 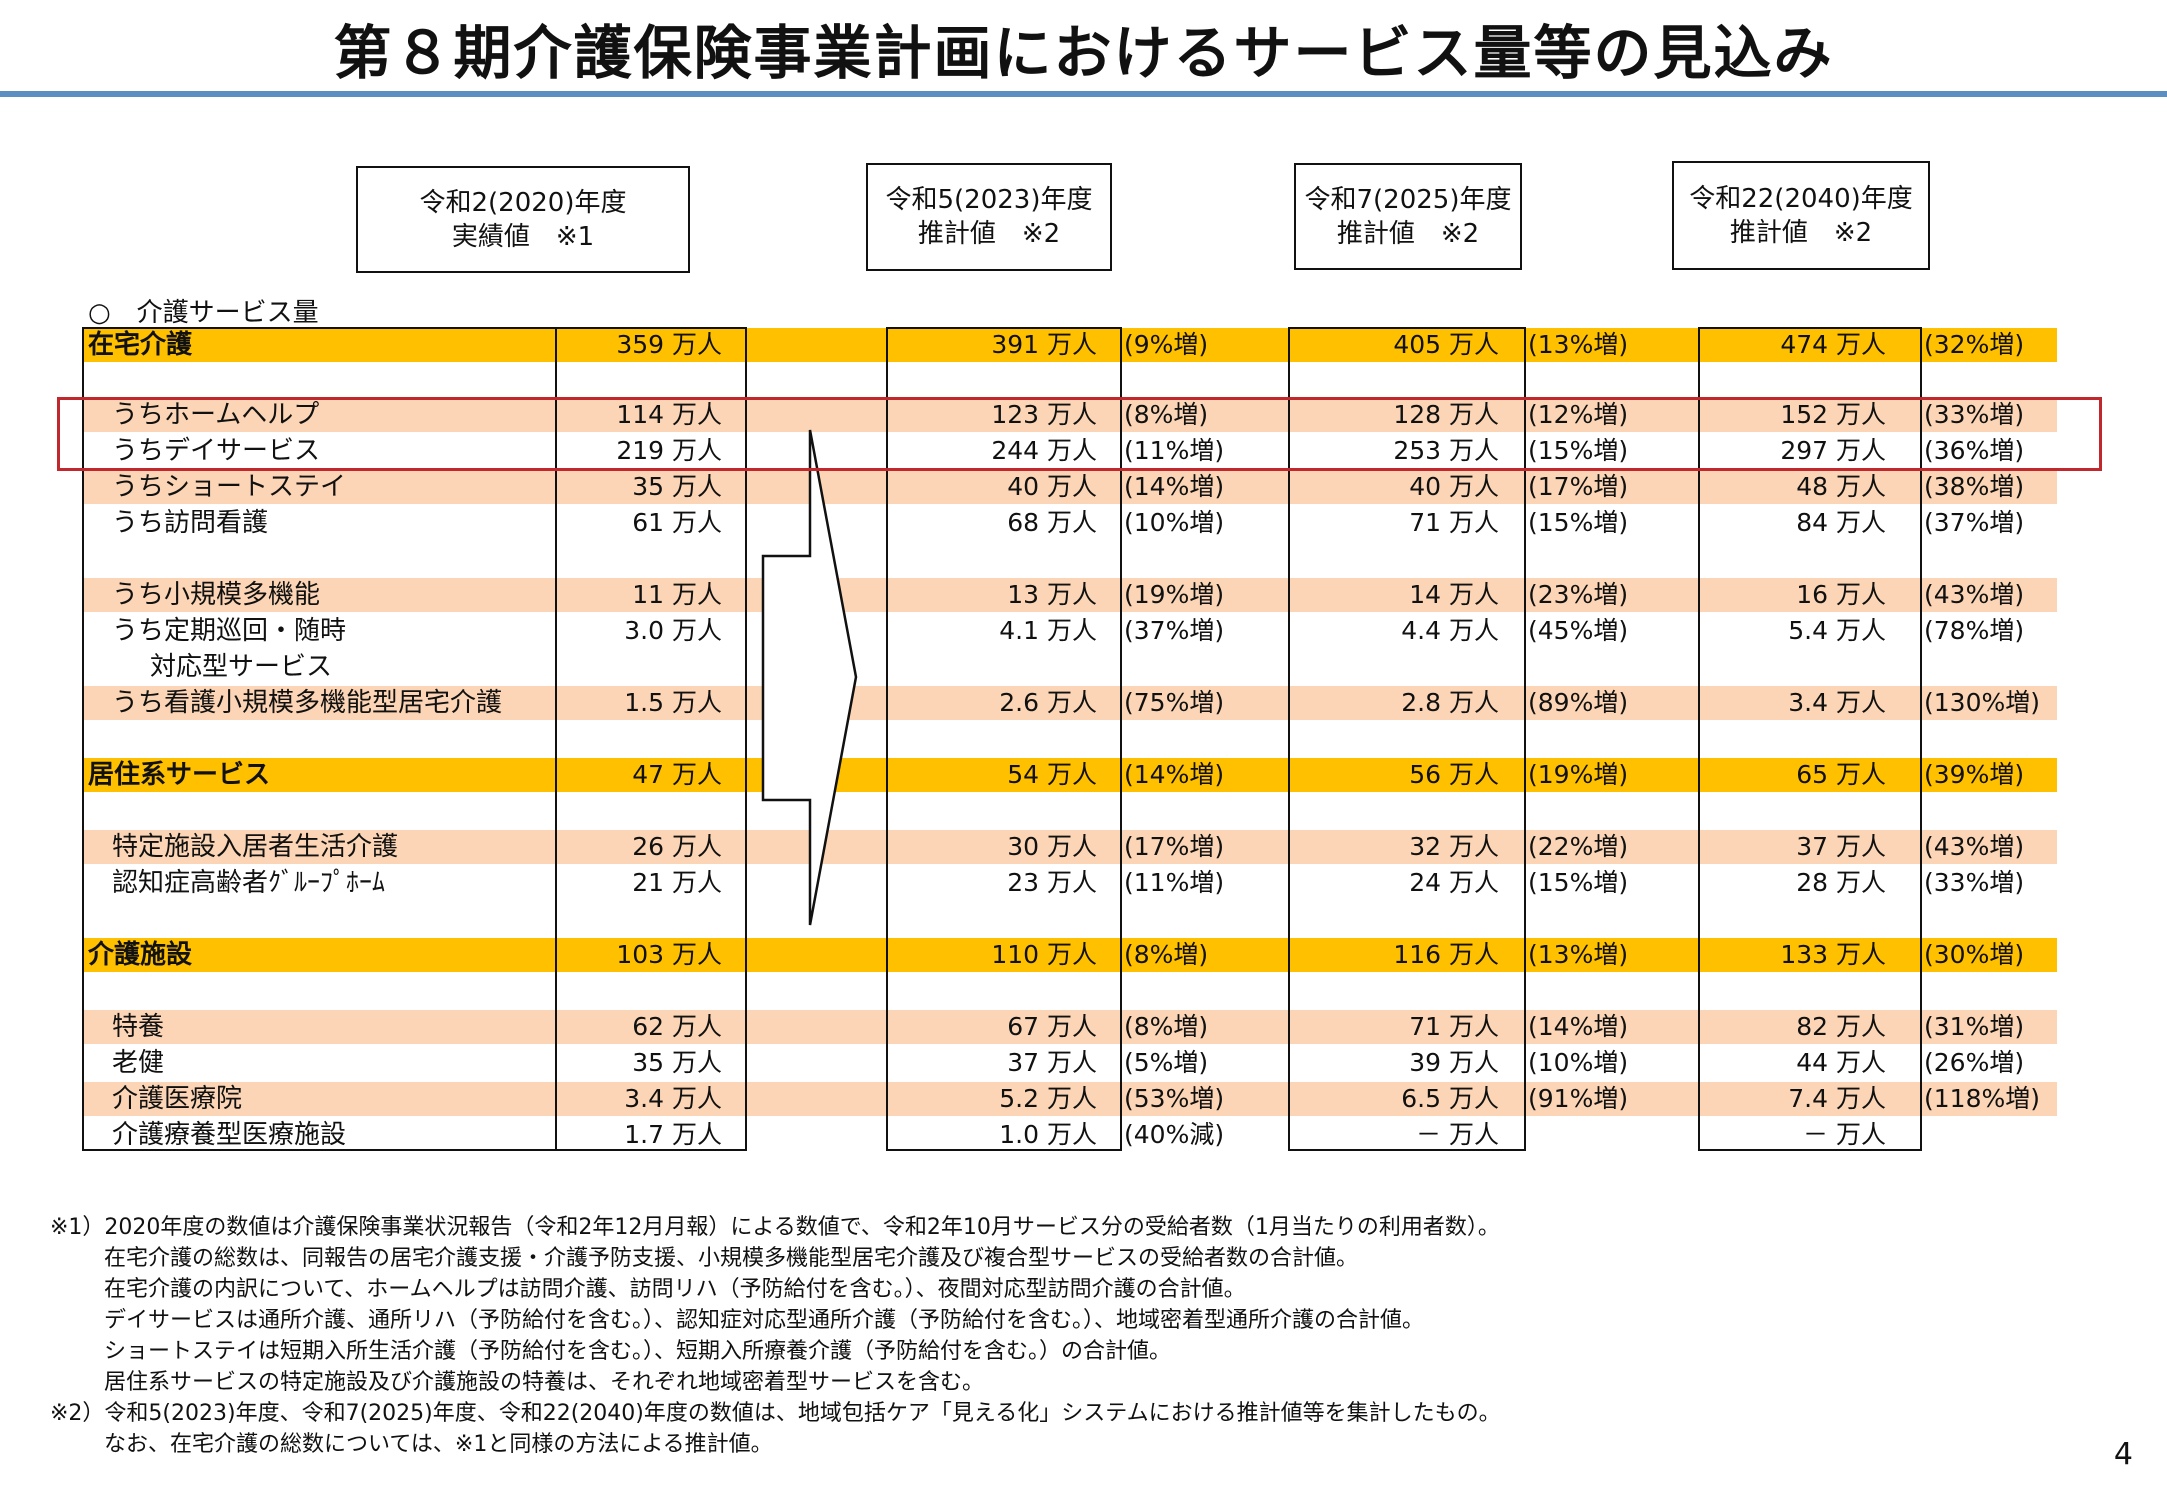 I want to click on row-label: うちホームヘルプ, so click(x=216, y=415).